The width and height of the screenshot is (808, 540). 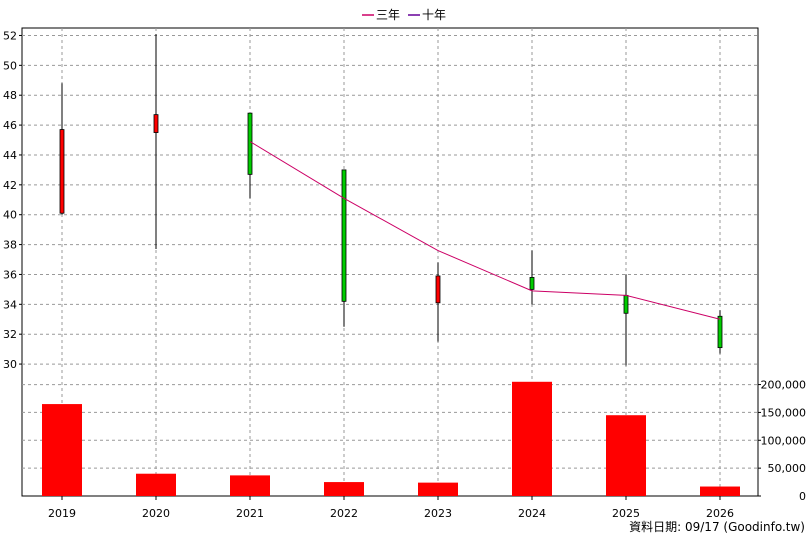 What do you see at coordinates (156, 513) in the screenshot?
I see `year-tick-label: 2020` at bounding box center [156, 513].